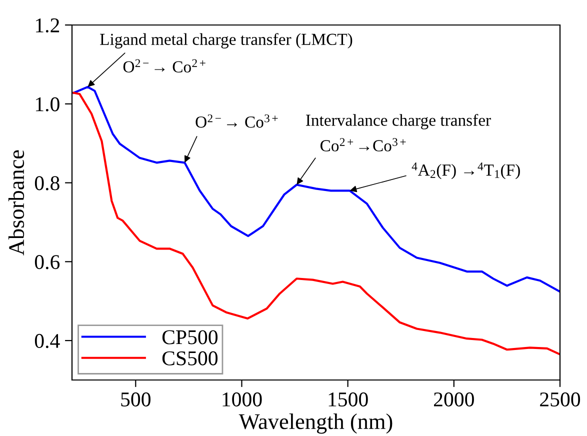 This screenshot has height=436, width=587. Describe the element at coordinates (16, 203) in the screenshot. I see `y-axis-title: Absorbance` at that location.